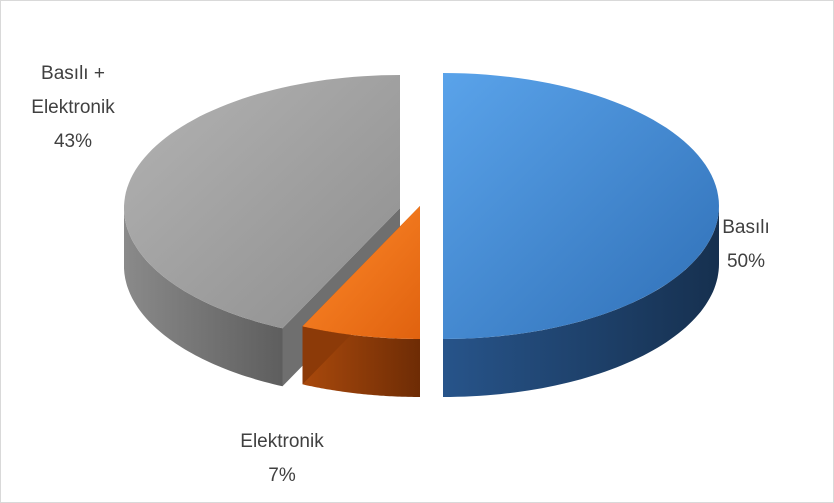  I want to click on data-label-line: Basılı +, so click(73, 73).